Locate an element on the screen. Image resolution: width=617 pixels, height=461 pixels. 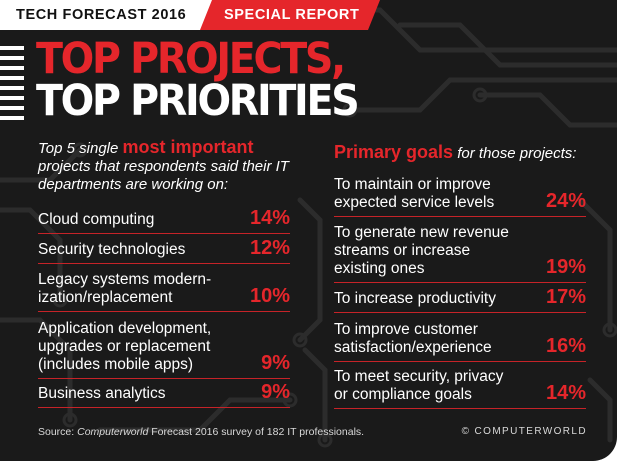
goal-value: 16% is located at coordinates (565, 346).